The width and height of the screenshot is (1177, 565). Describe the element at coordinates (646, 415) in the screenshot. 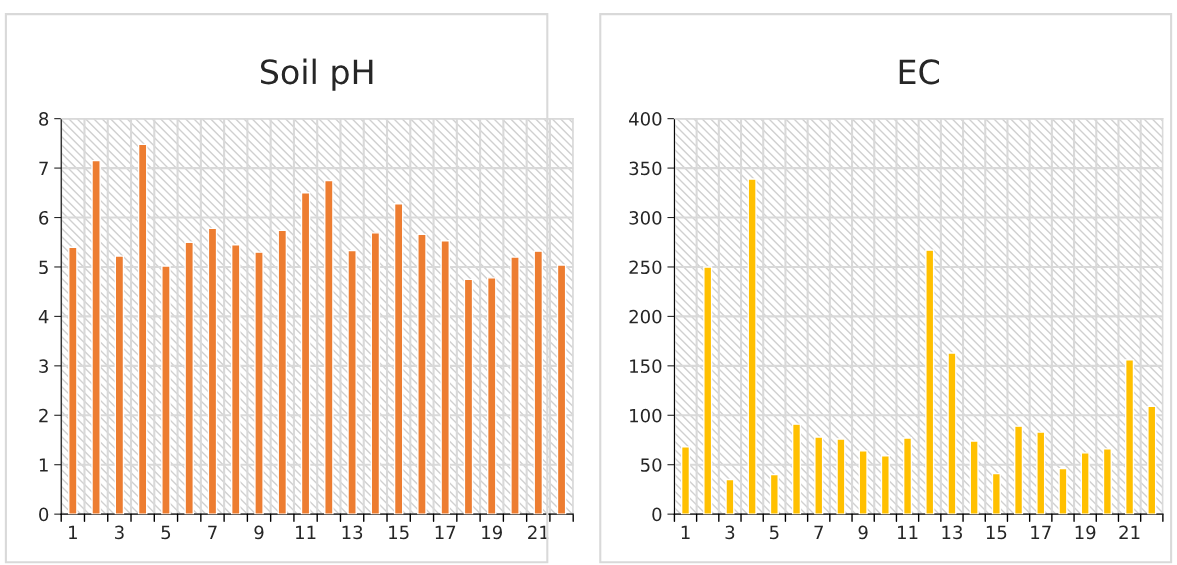

I see `y-tick-label: 100` at that location.